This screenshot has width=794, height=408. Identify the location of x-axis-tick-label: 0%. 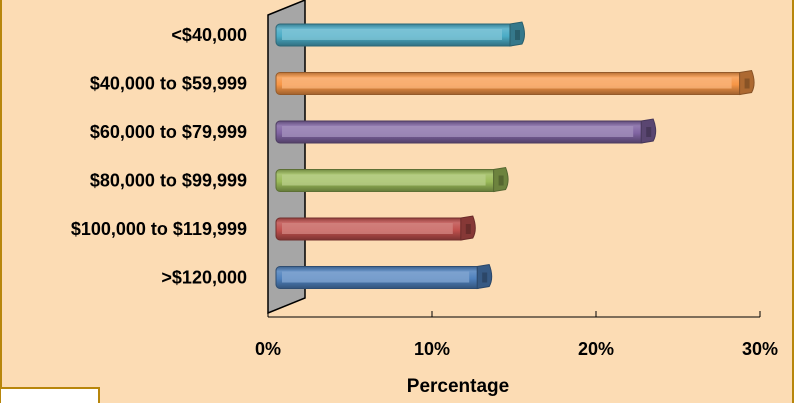
(268, 349).